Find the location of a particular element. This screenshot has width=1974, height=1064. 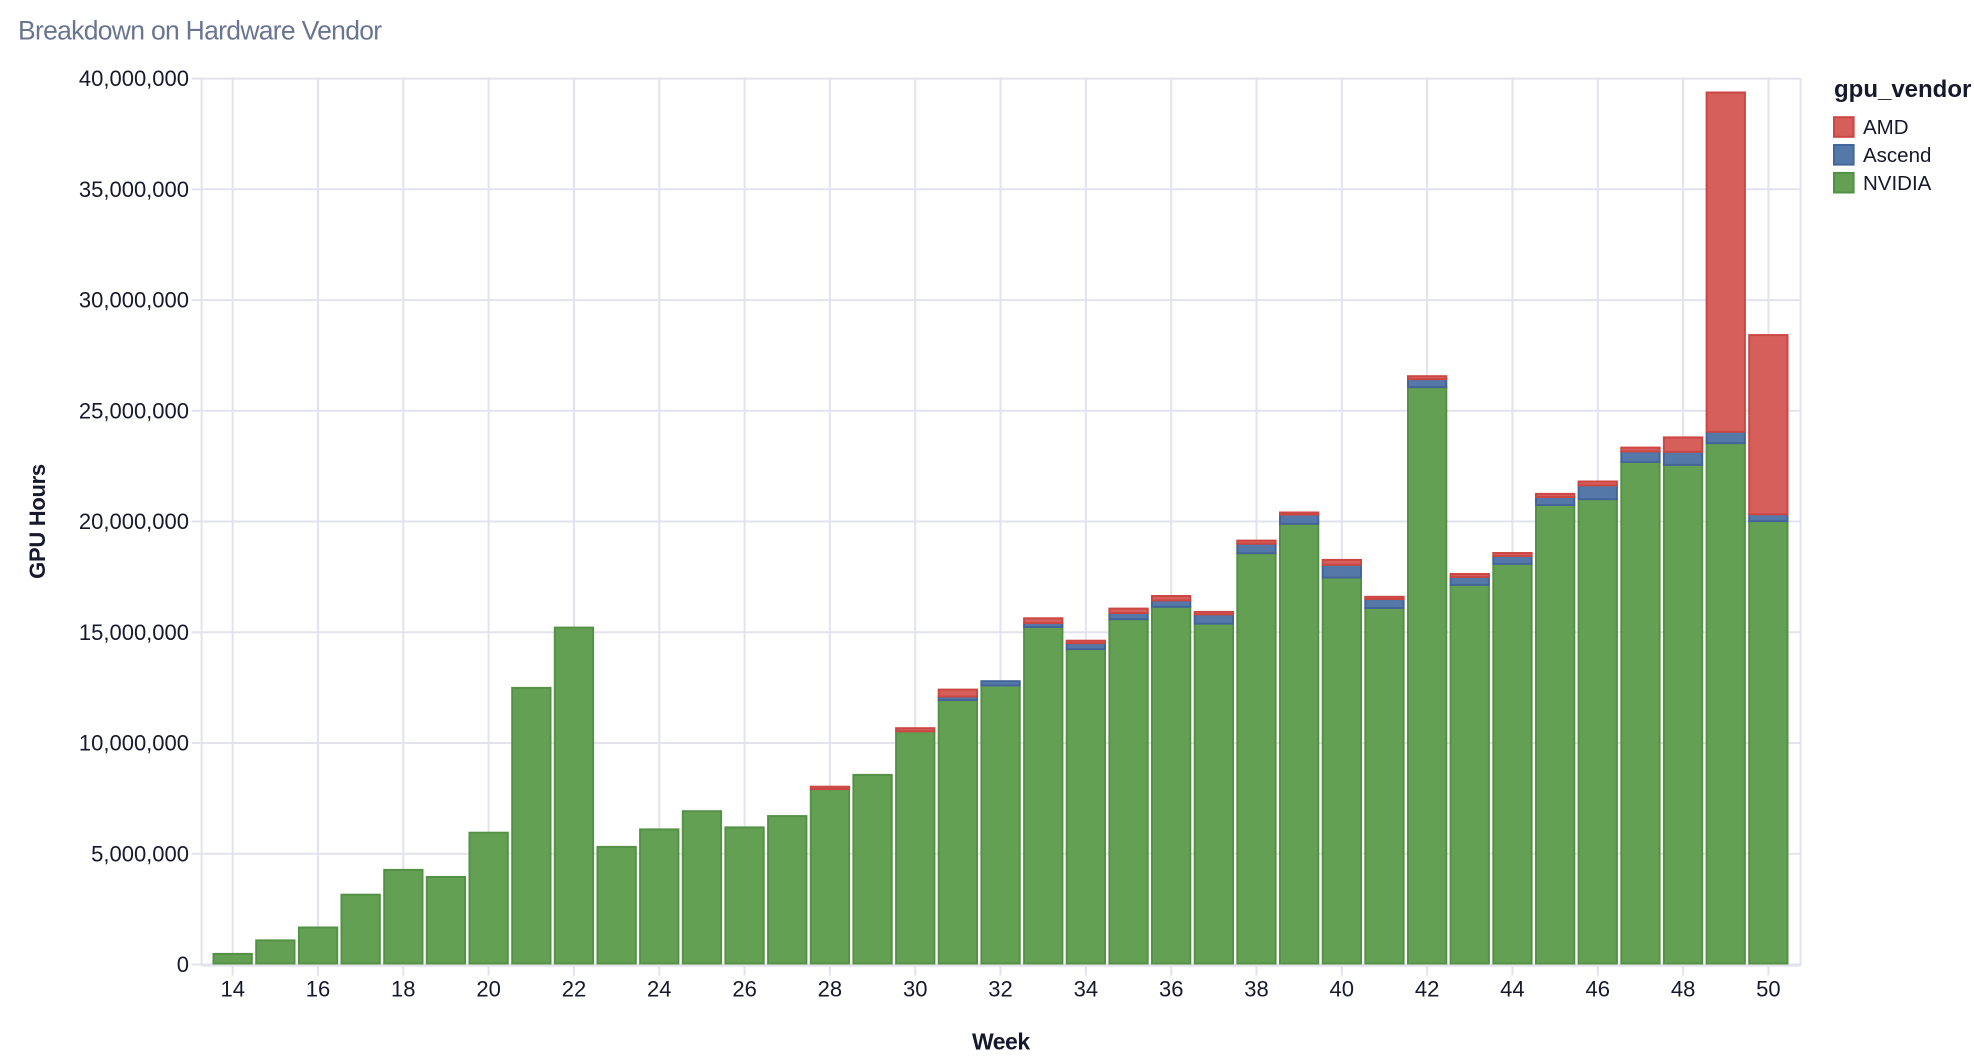

svg-text: 14 is located at coordinates (232, 989).